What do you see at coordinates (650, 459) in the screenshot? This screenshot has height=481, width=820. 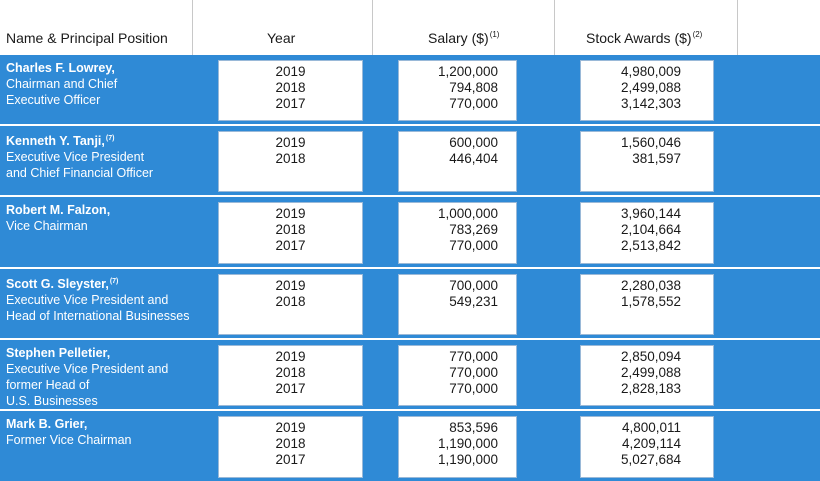 I see `stock-awards-cell-value: 5,027,684` at bounding box center [650, 459].